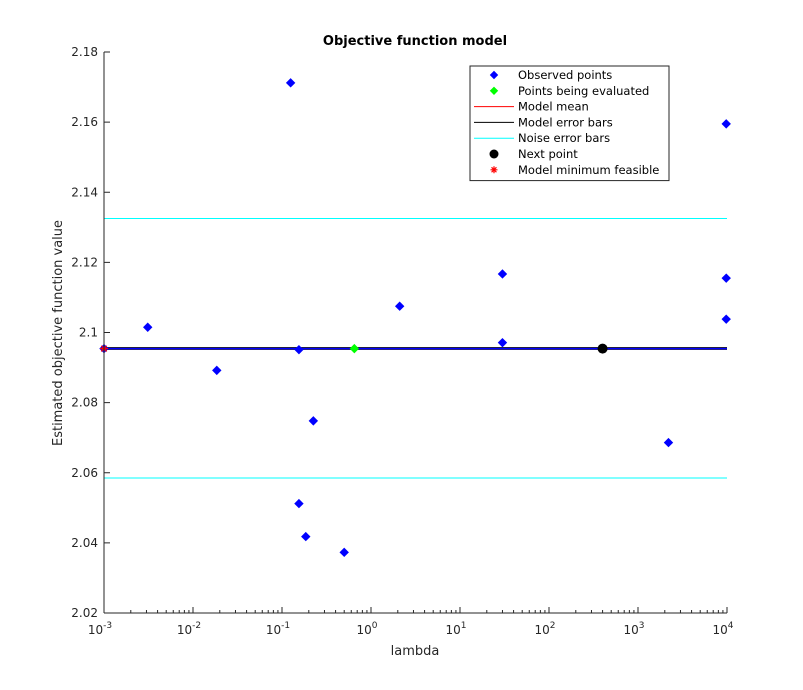 This screenshot has height=690, width=803. Describe the element at coordinates (84, 543) in the screenshot. I see `y-tick-label: 2.04` at that location.